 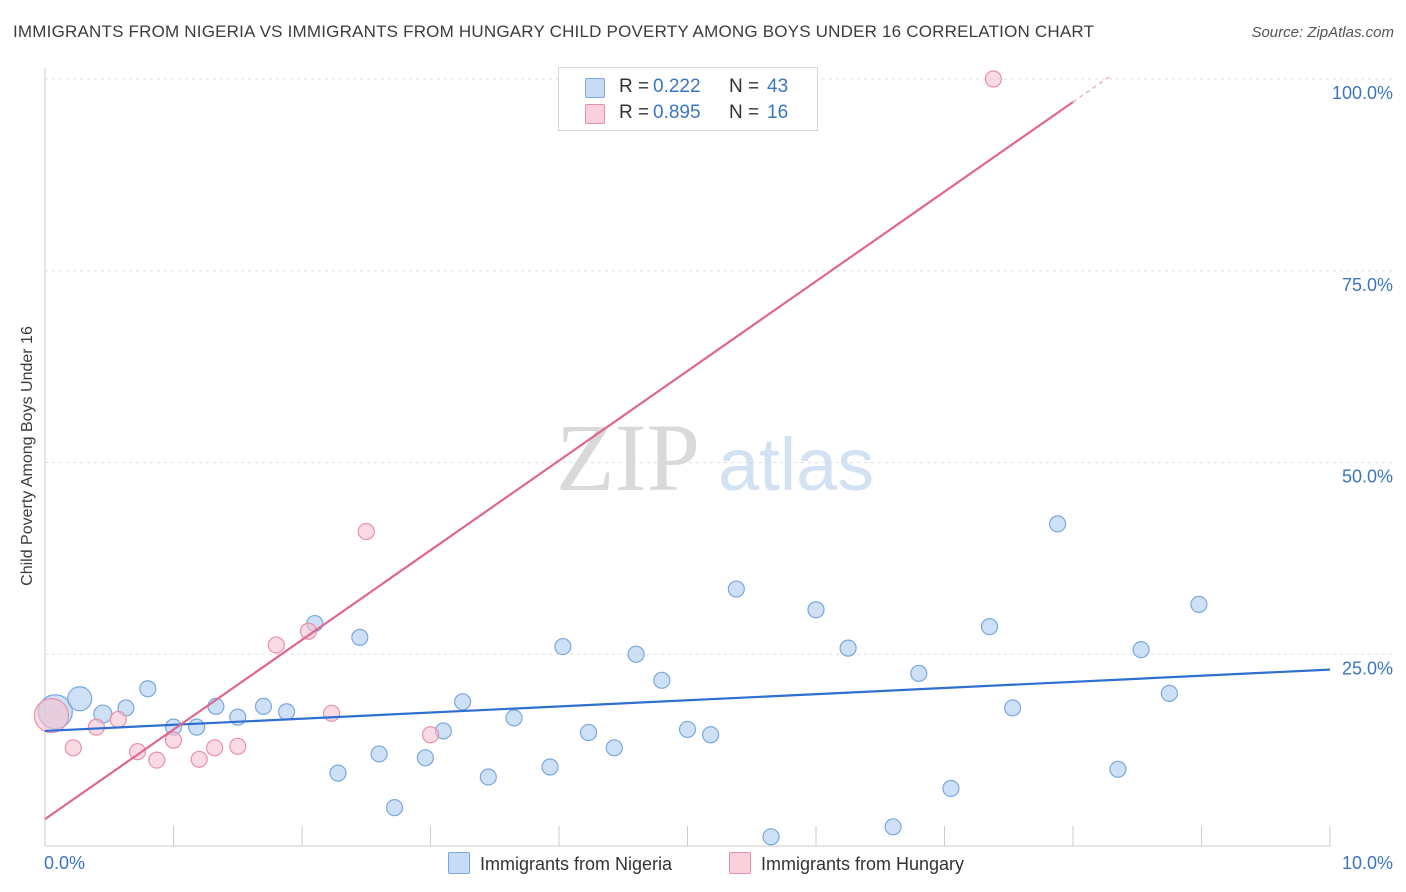 What do you see at coordinates (628, 457) in the screenshot?
I see `watermark-zip: ZIP` at bounding box center [628, 457].